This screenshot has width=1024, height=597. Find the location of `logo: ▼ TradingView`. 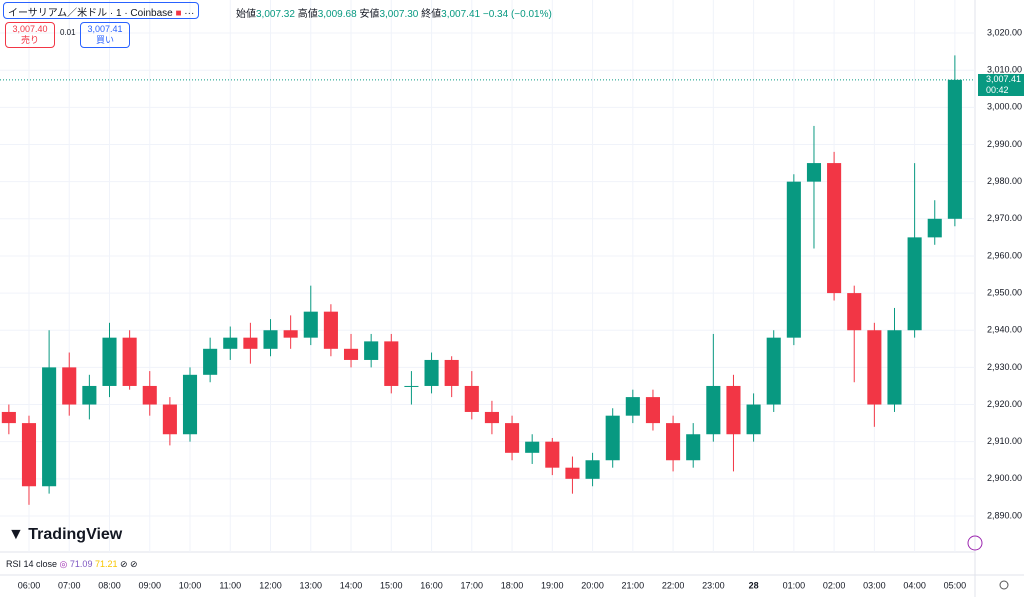

logo: ▼ TradingView is located at coordinates (65, 534).